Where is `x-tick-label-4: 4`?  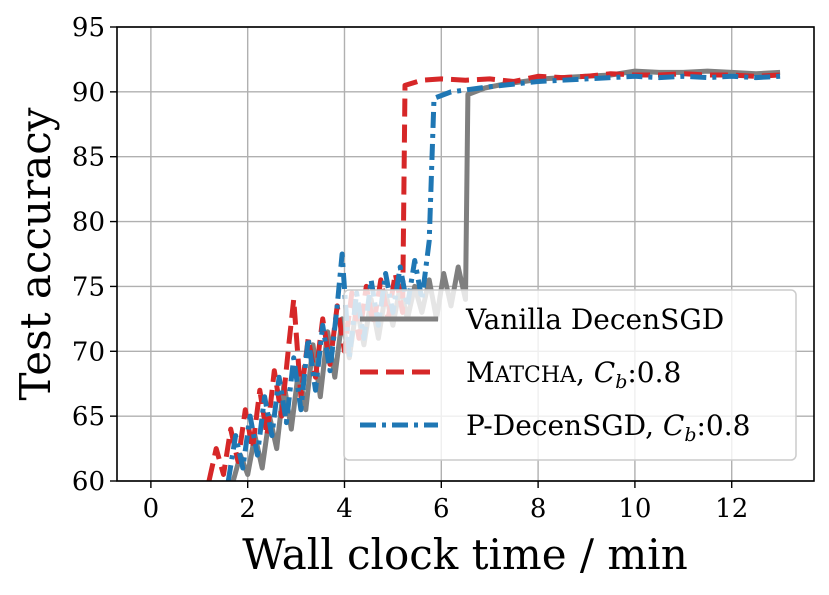 x-tick-label-4: 4 is located at coordinates (344, 509).